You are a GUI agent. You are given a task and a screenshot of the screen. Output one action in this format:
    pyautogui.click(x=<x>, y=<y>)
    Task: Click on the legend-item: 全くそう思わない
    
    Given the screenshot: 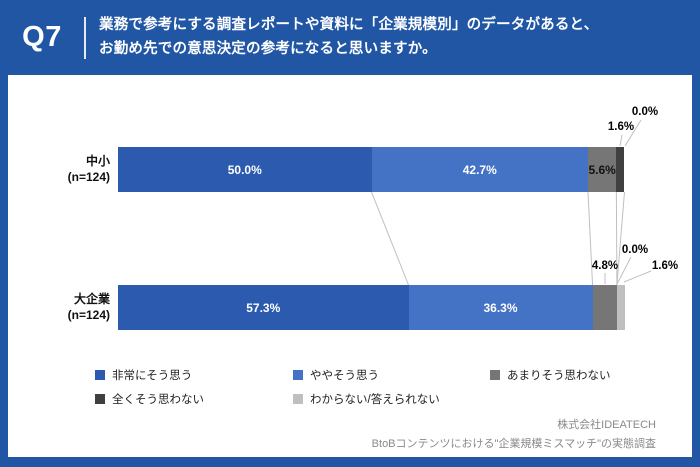 What is the action you would take?
    pyautogui.click(x=194, y=399)
    